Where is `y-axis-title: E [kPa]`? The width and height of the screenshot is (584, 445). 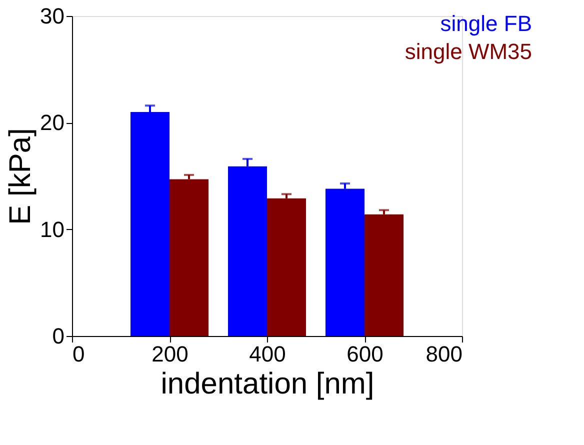 y-axis-title: E [kPa] is located at coordinates (21, 176).